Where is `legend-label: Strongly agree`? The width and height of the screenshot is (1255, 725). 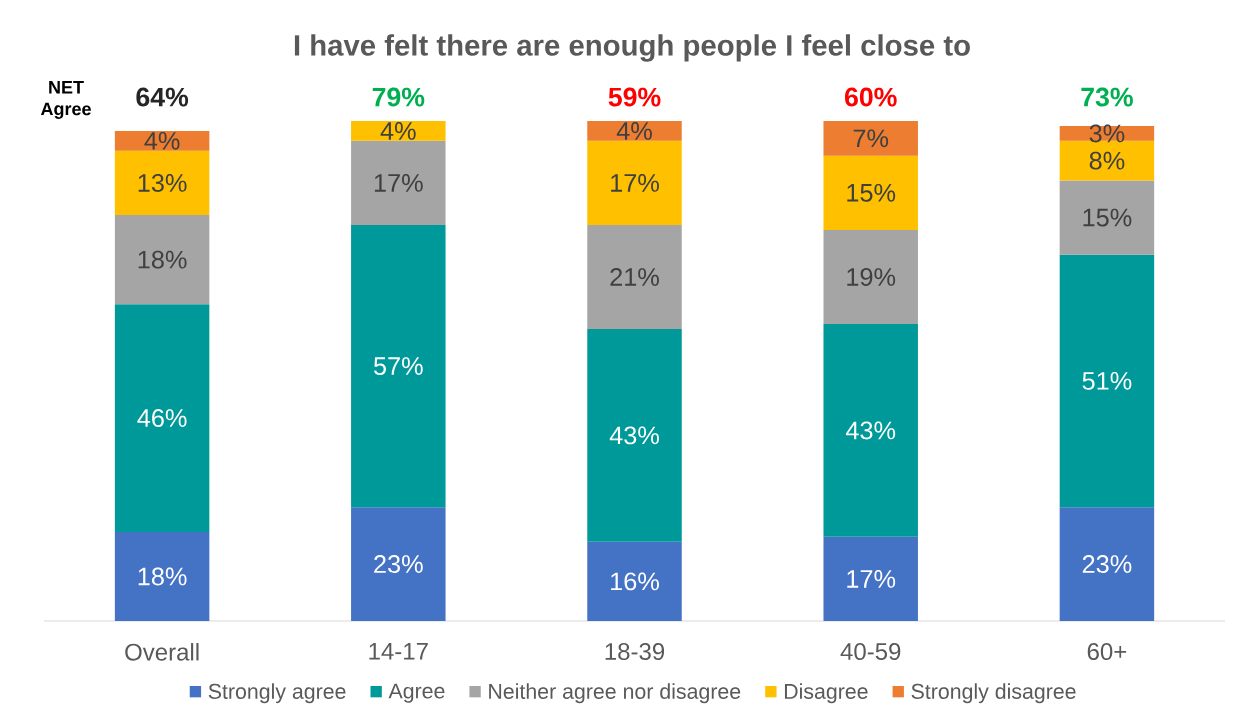
legend-label: Strongly agree is located at coordinates (277, 693).